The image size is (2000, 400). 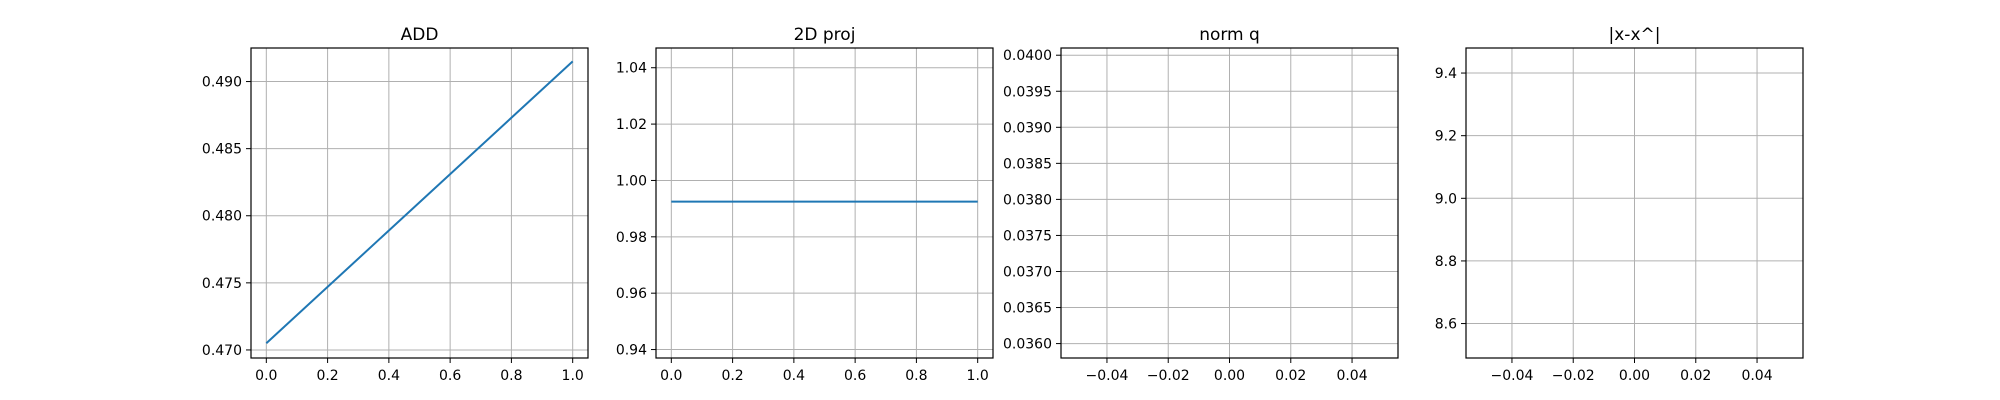 I want to click on y-tick-label: 0.0365, so click(x=1027, y=309).